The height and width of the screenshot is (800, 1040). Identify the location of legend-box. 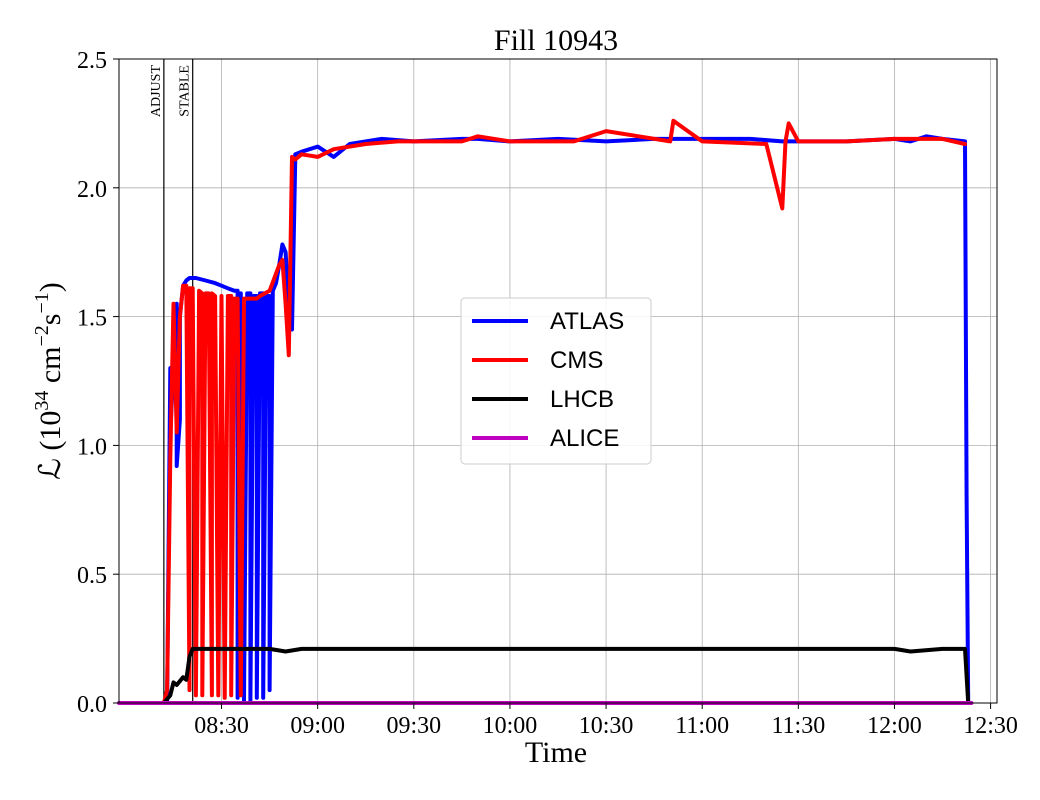
(556, 381).